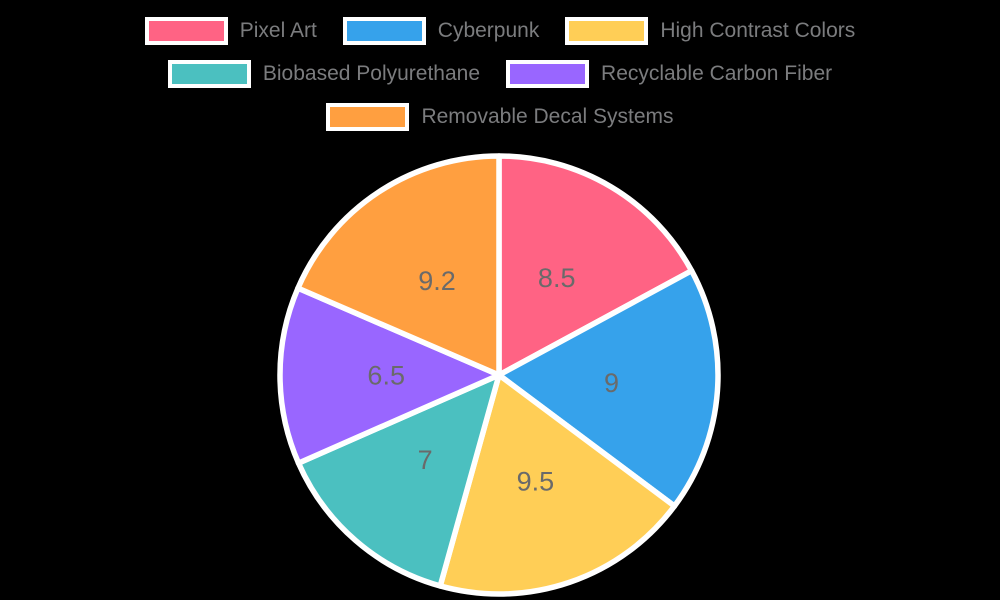  Describe the element at coordinates (557, 278) in the screenshot. I see `pie-value-label: 8.5` at that location.